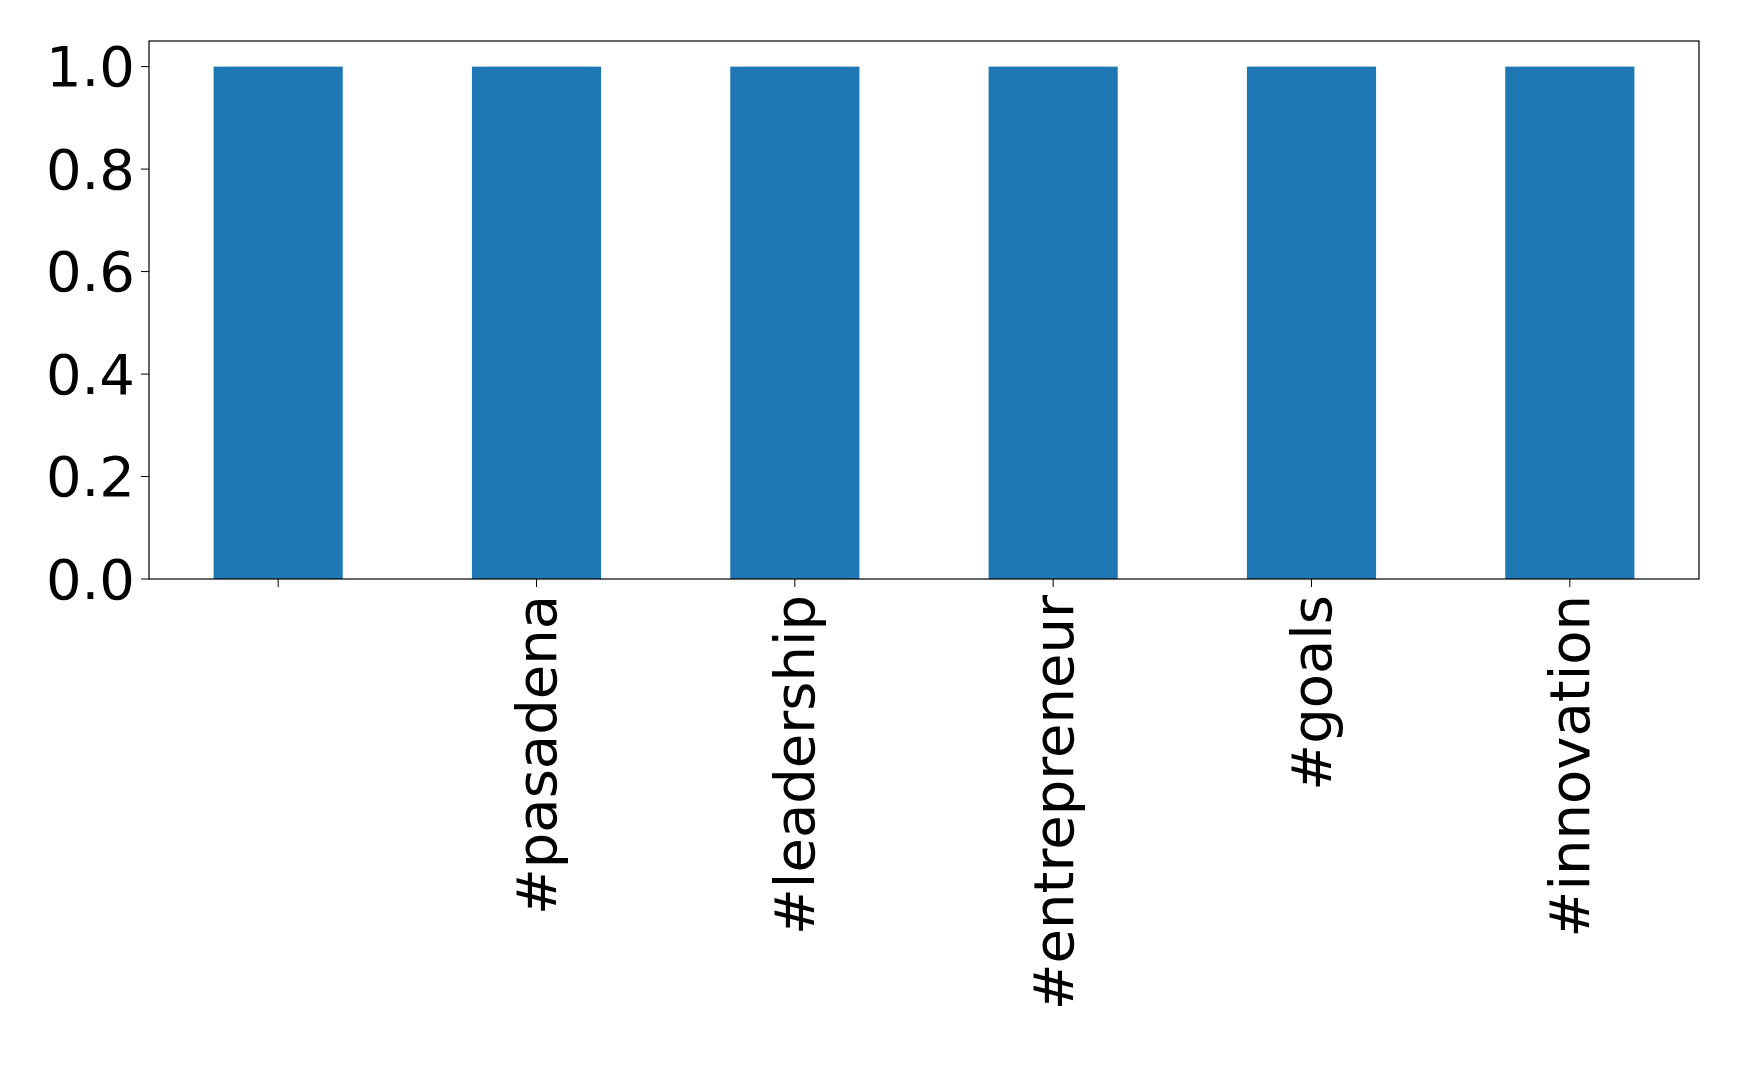 The height and width of the screenshot is (1092, 1739). I want to click on x-tick-label: #entrepreneur, so click(1053, 802).